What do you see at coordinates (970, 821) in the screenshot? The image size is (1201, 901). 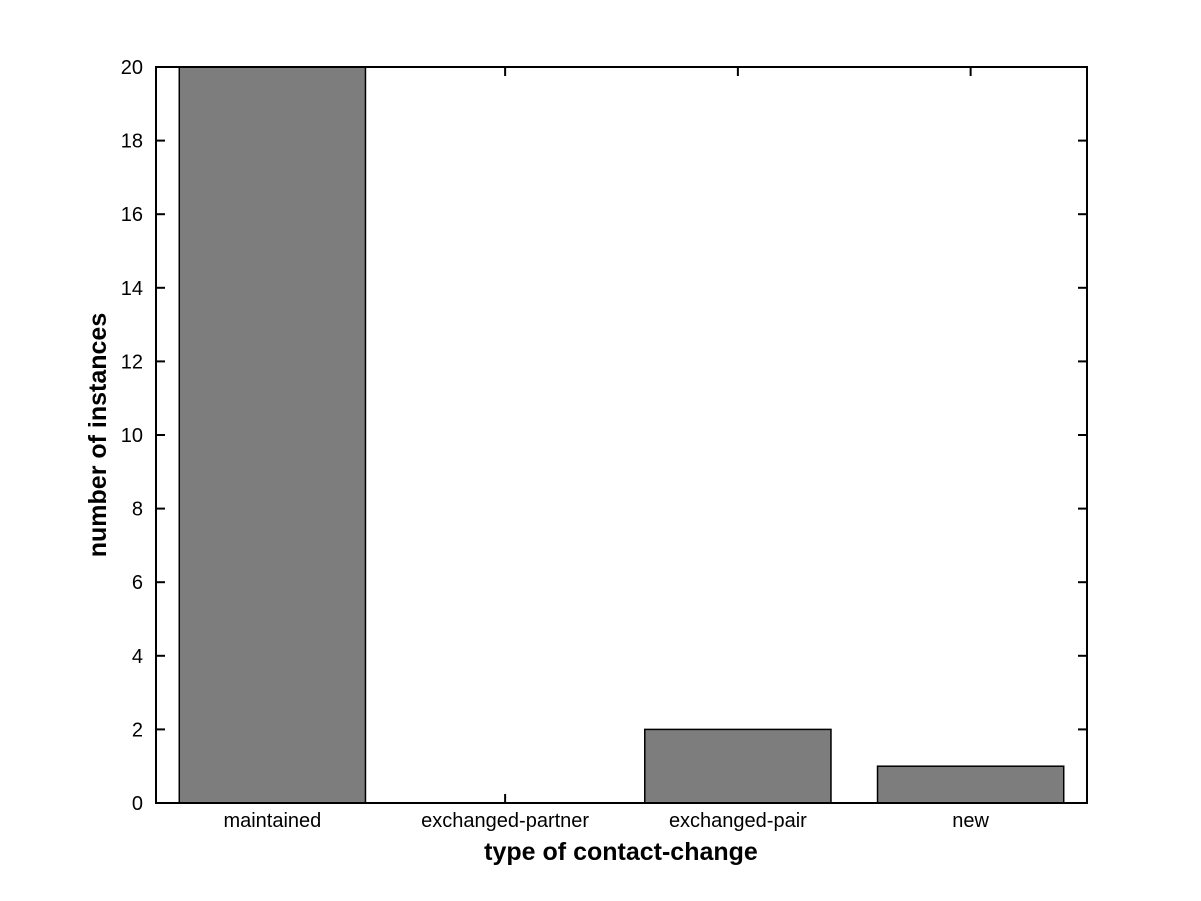 I see `x-tick-label: new` at bounding box center [970, 821].